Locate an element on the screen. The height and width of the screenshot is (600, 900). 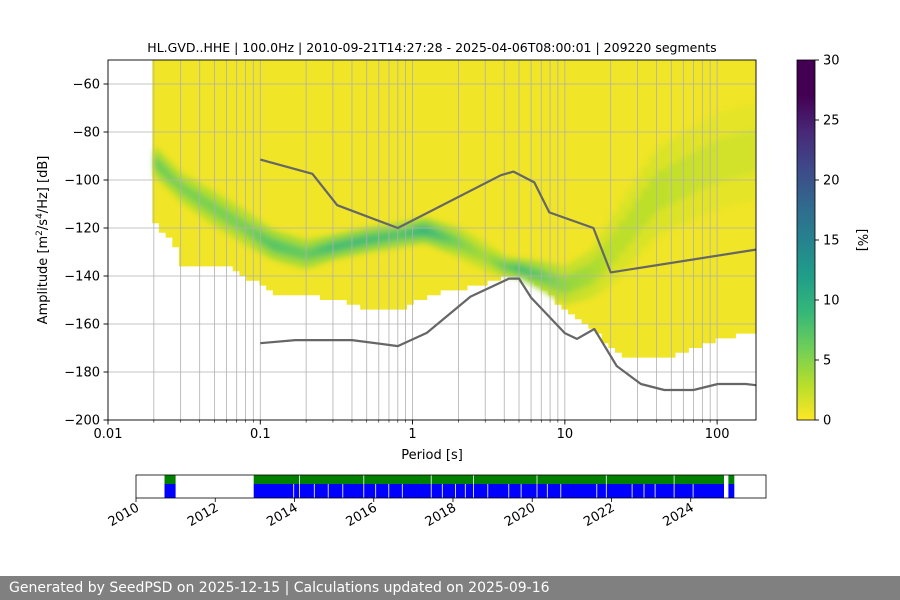
y-tick-label: −200 is located at coordinates (82, 421).